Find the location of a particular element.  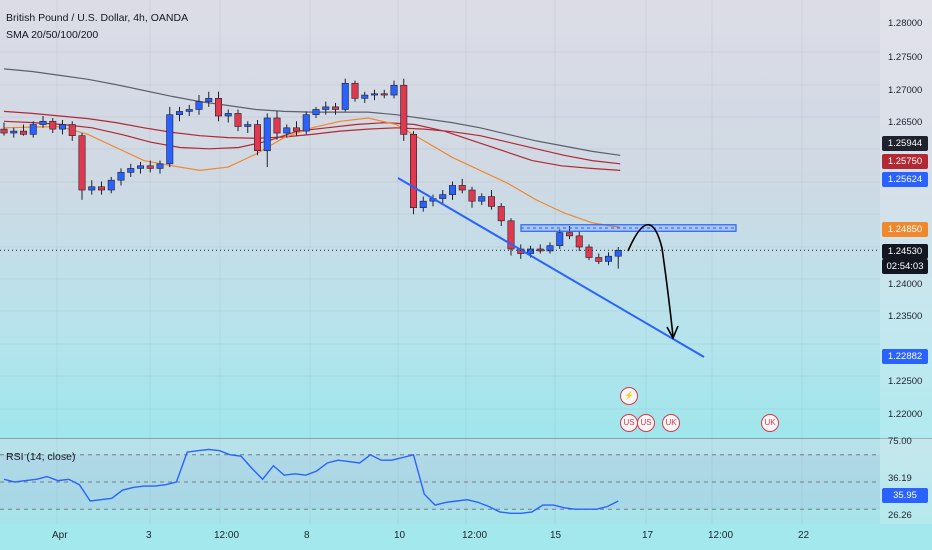

bar-countdown: 02:54:03 is located at coordinates (905, 266).